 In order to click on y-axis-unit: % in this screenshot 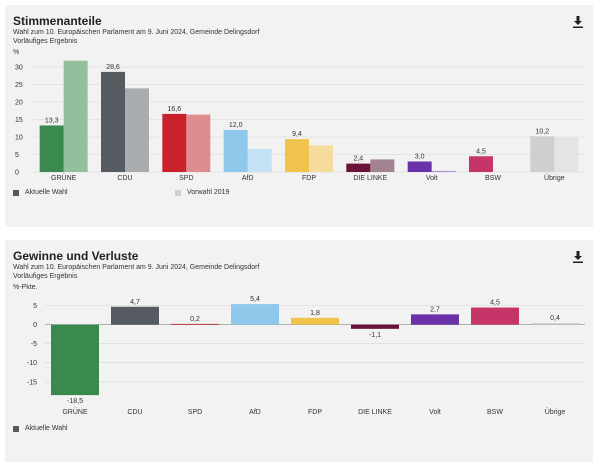, I will do `click(16, 52)`.